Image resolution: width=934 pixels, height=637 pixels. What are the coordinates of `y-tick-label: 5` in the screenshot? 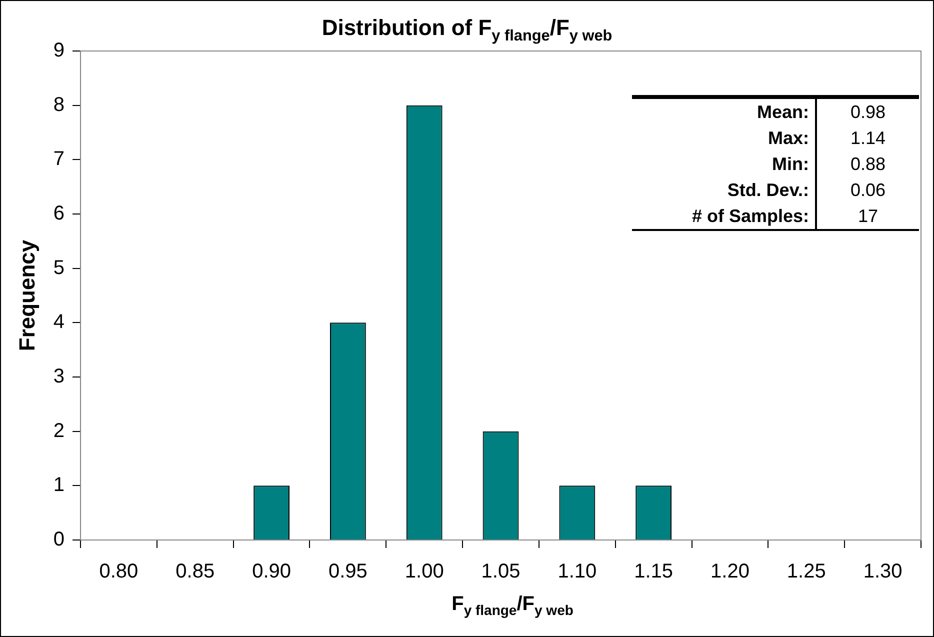 It's located at (59, 267).